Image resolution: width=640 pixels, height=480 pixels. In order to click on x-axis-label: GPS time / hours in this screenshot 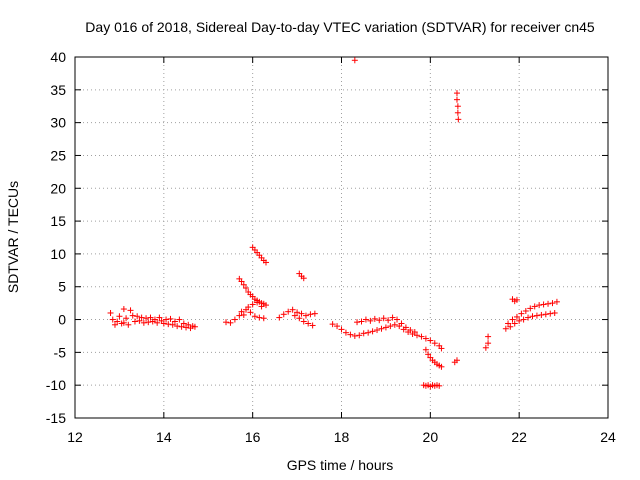, I will do `click(340, 465)`.